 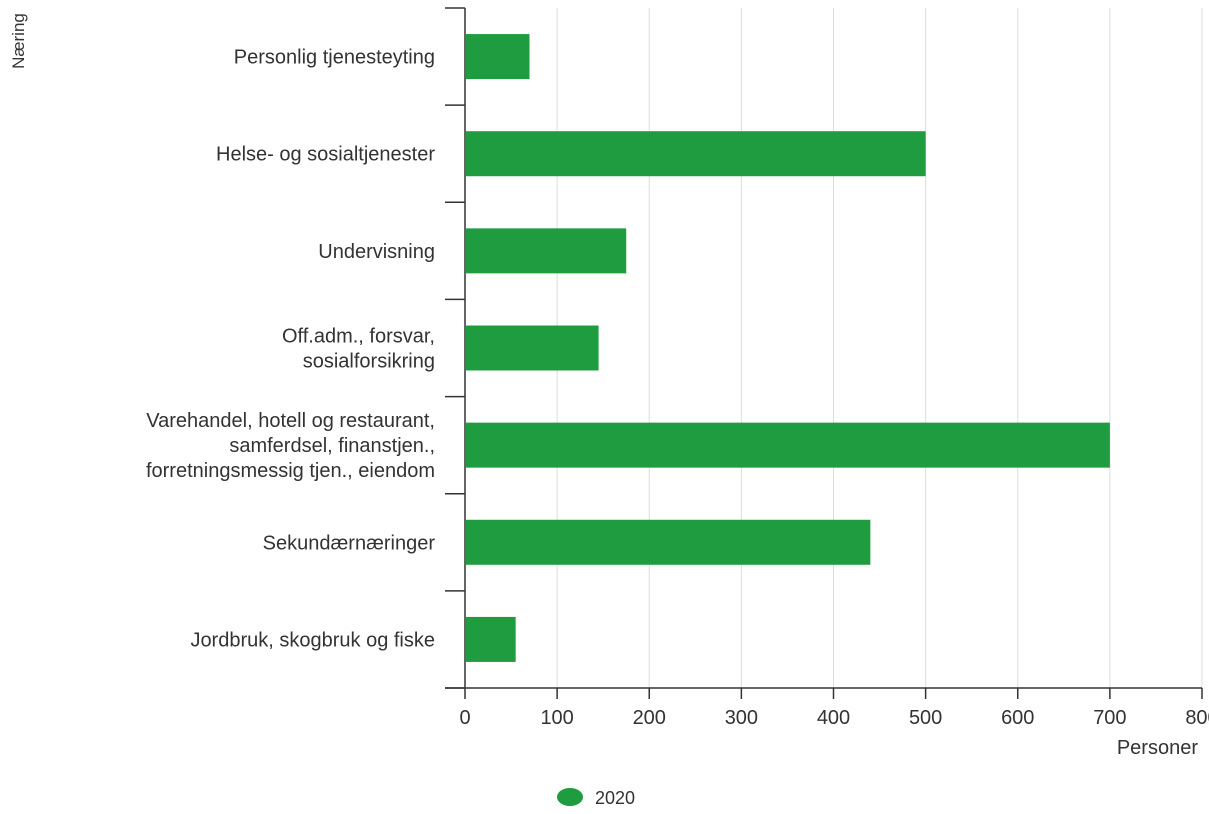 I want to click on category-label: Sekundærnæringer, so click(x=349, y=543).